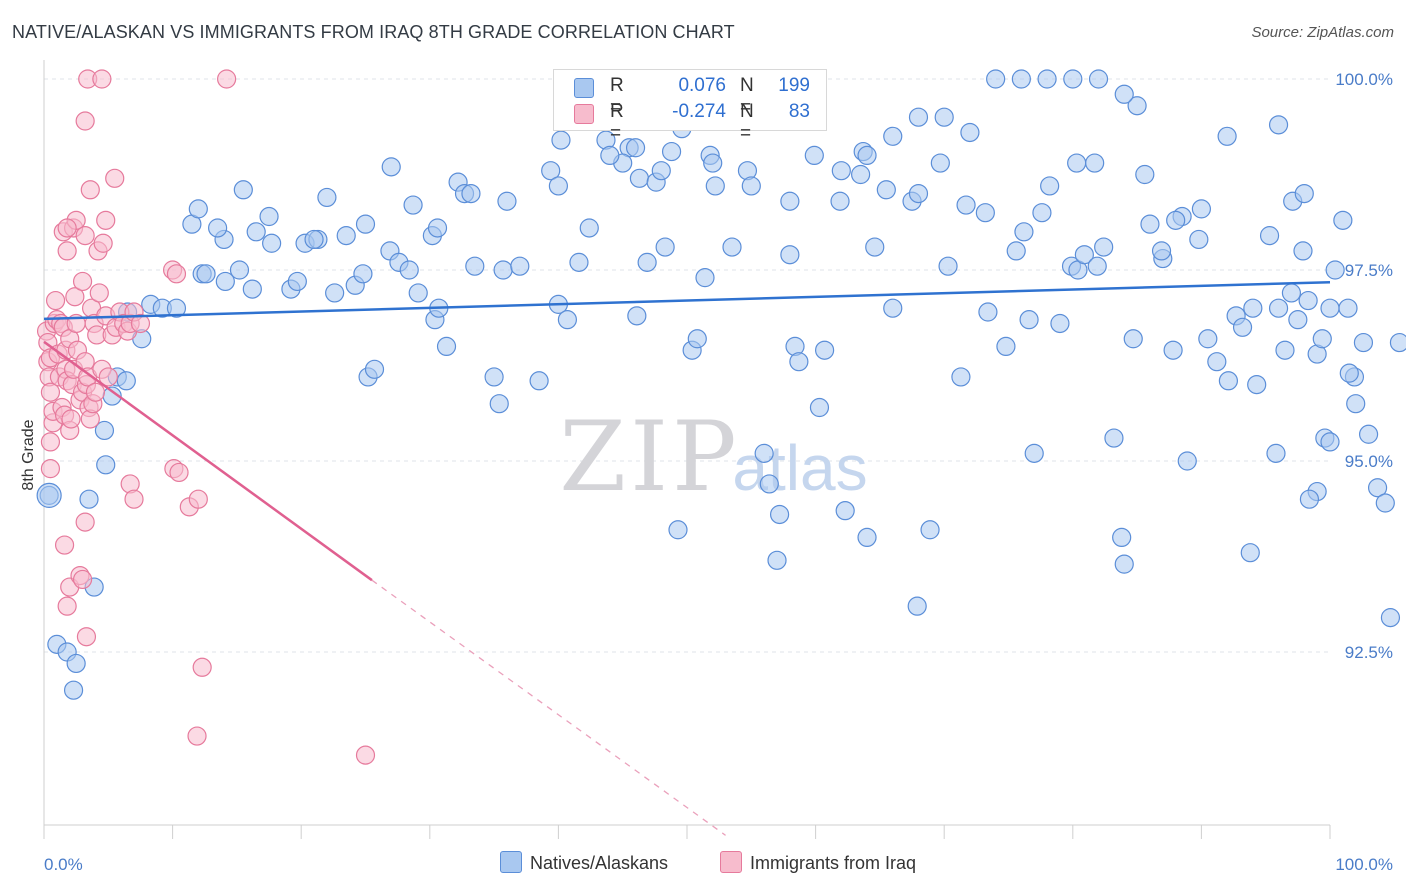  What do you see at coordinates (208, 461) in the screenshot?
I see `iraq-trend-line` at bounding box center [208, 461].